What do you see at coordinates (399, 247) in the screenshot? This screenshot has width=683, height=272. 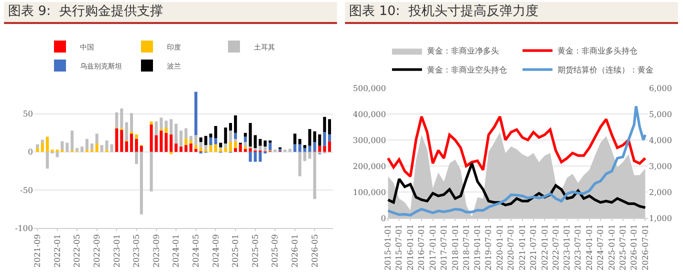 I see `x-tick-label: 2015-07-01` at bounding box center [399, 247].